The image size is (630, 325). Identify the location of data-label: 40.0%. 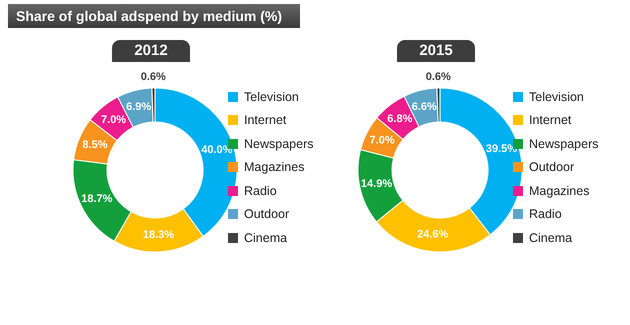
(217, 150).